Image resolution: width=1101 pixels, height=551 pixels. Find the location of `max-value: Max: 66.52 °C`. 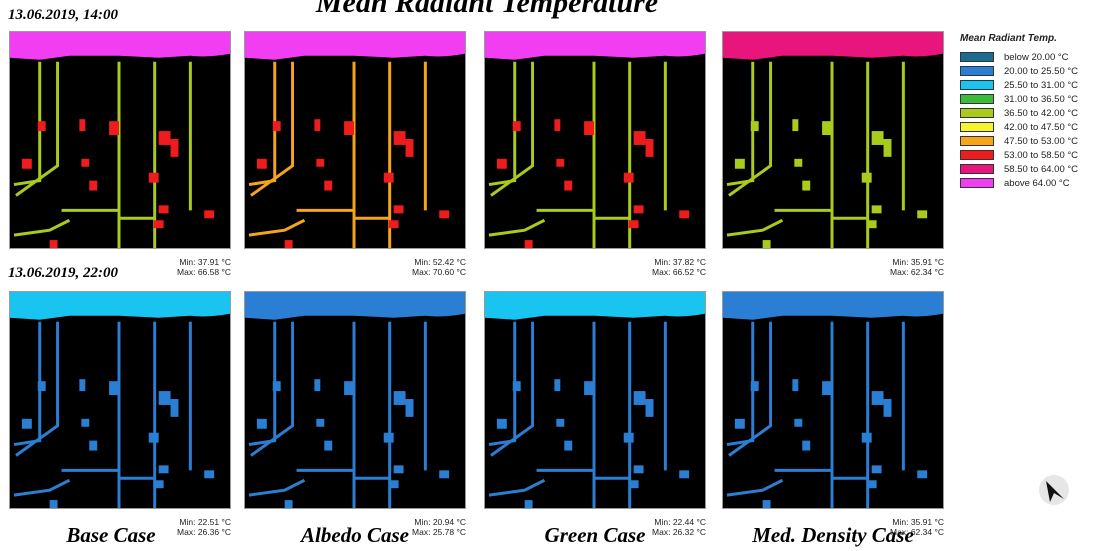

max-value: Max: 66.52 °C is located at coordinates (679, 272).